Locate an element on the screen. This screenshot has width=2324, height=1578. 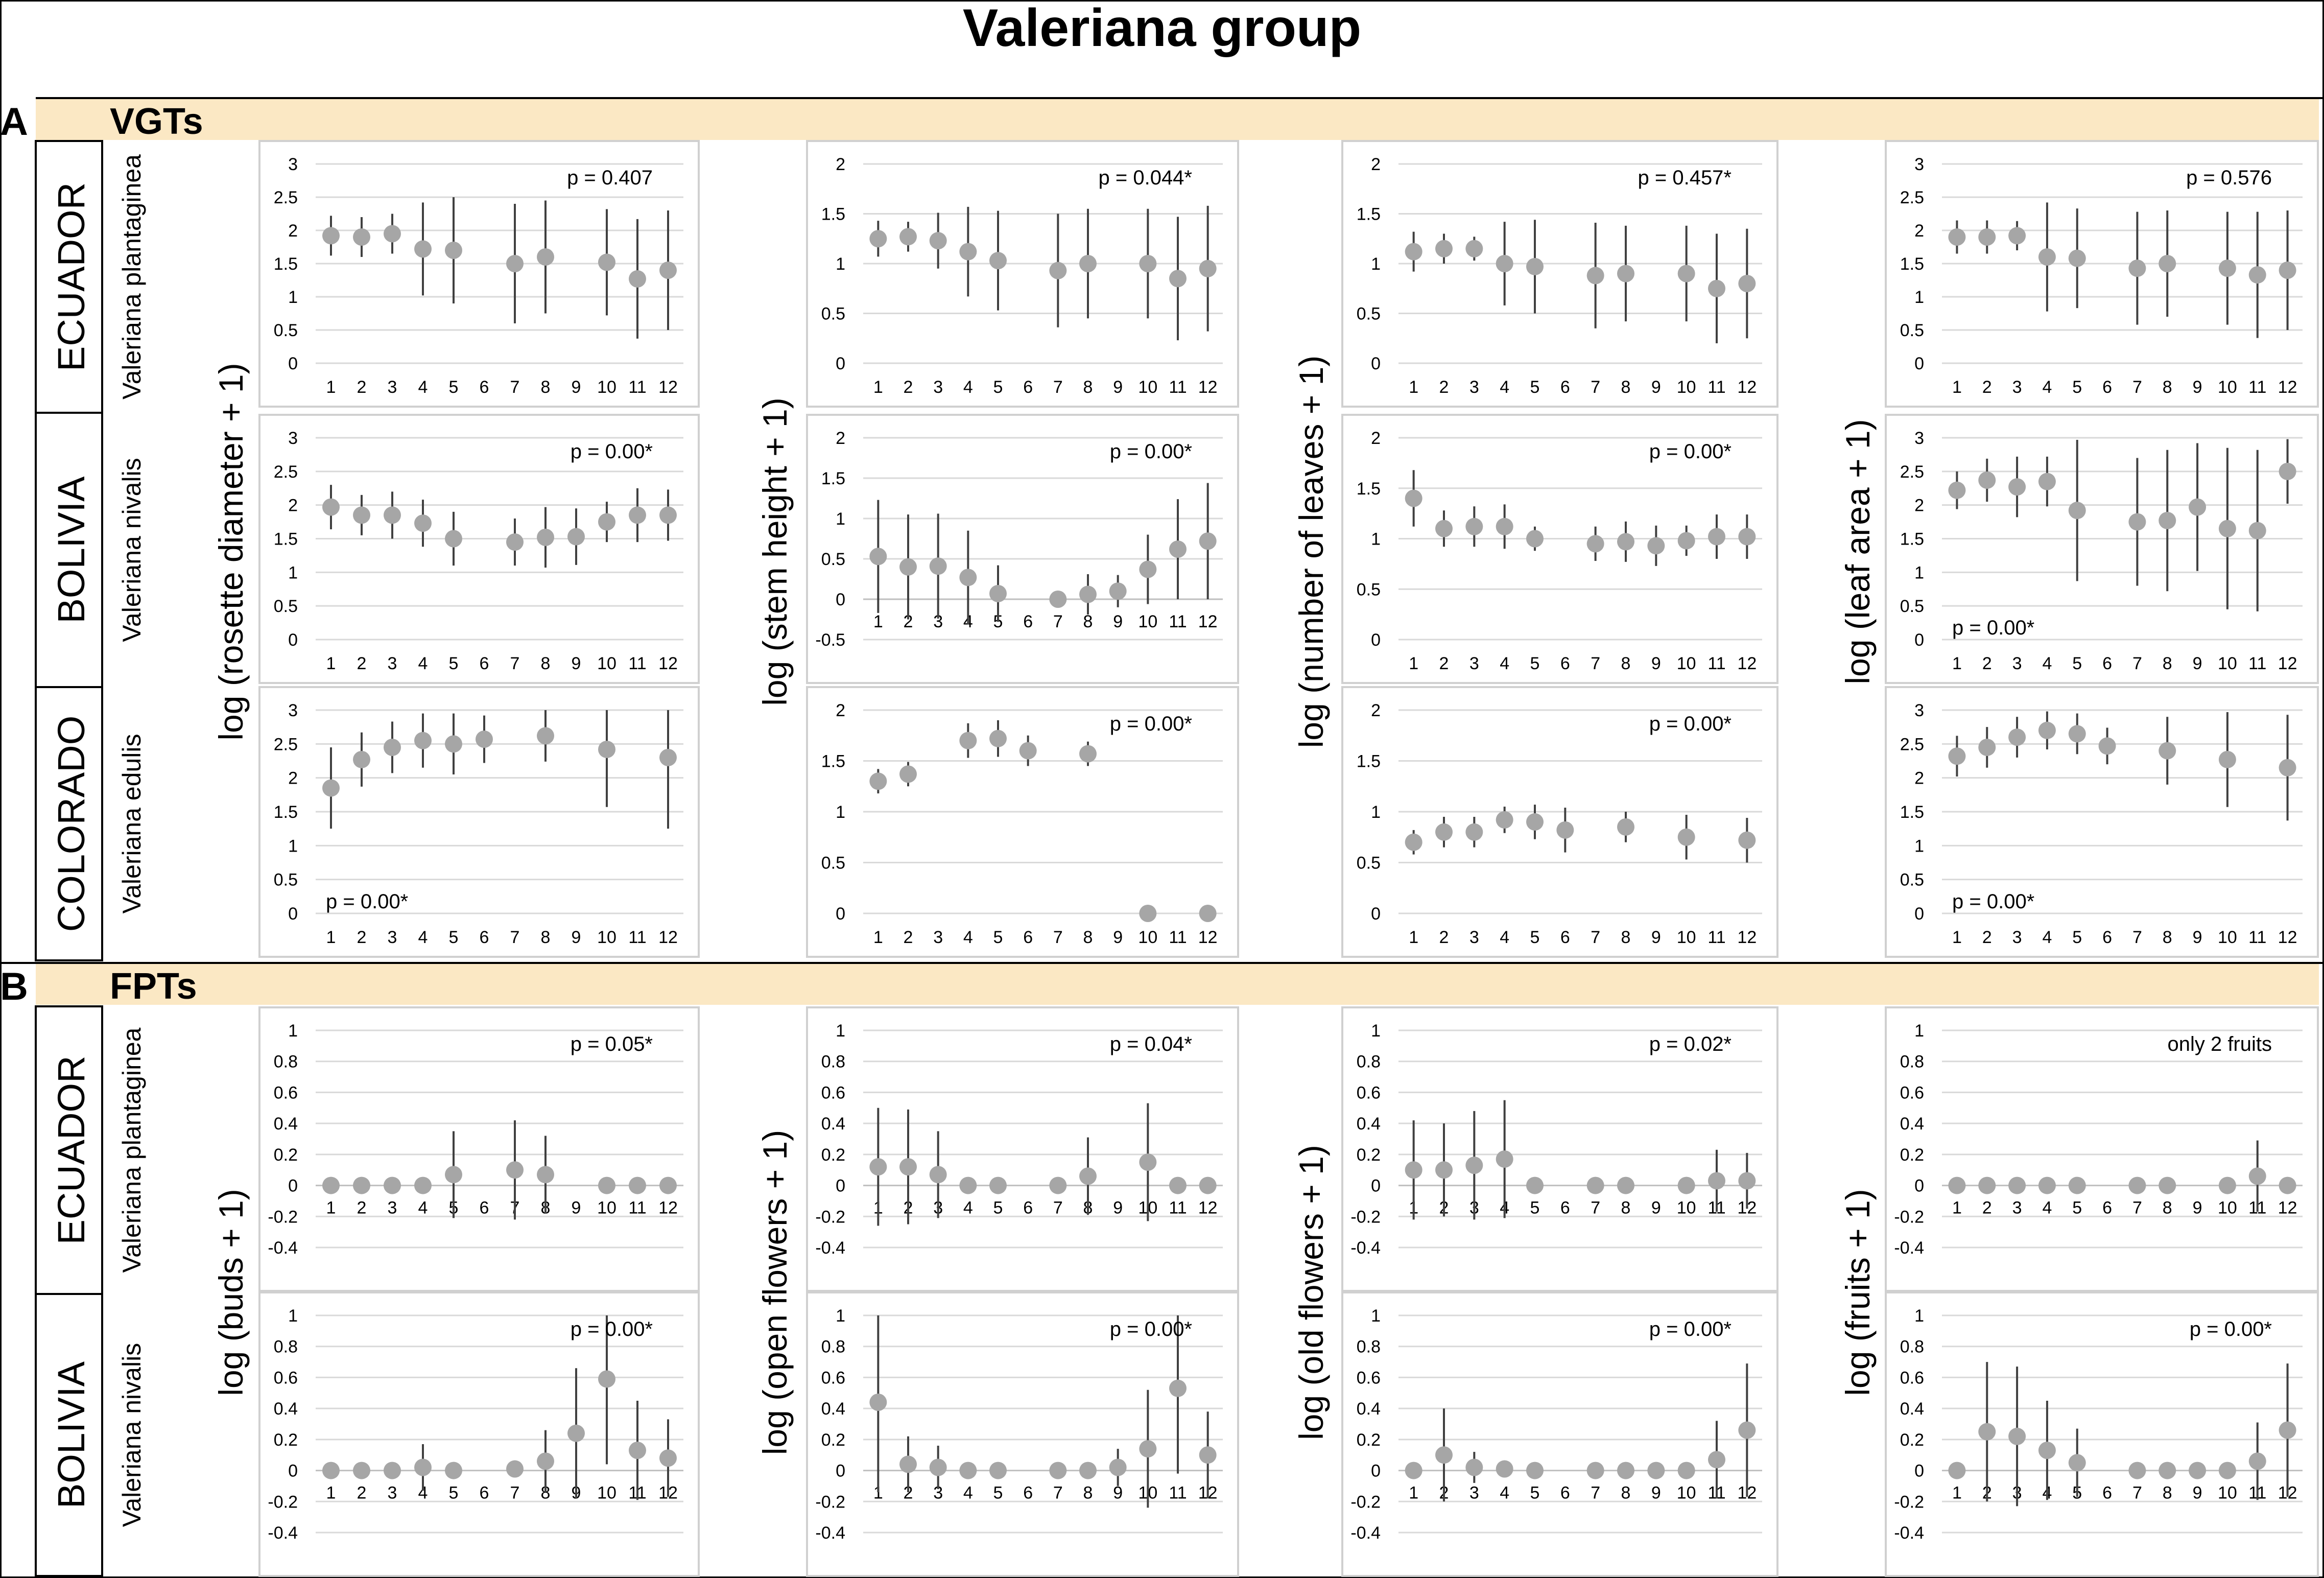
section-label: VGTs is located at coordinates (156, 122).